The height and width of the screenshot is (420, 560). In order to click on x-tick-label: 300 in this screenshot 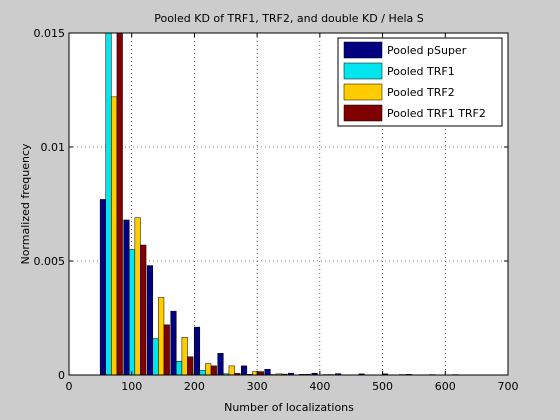, I will do `click(257, 386)`.